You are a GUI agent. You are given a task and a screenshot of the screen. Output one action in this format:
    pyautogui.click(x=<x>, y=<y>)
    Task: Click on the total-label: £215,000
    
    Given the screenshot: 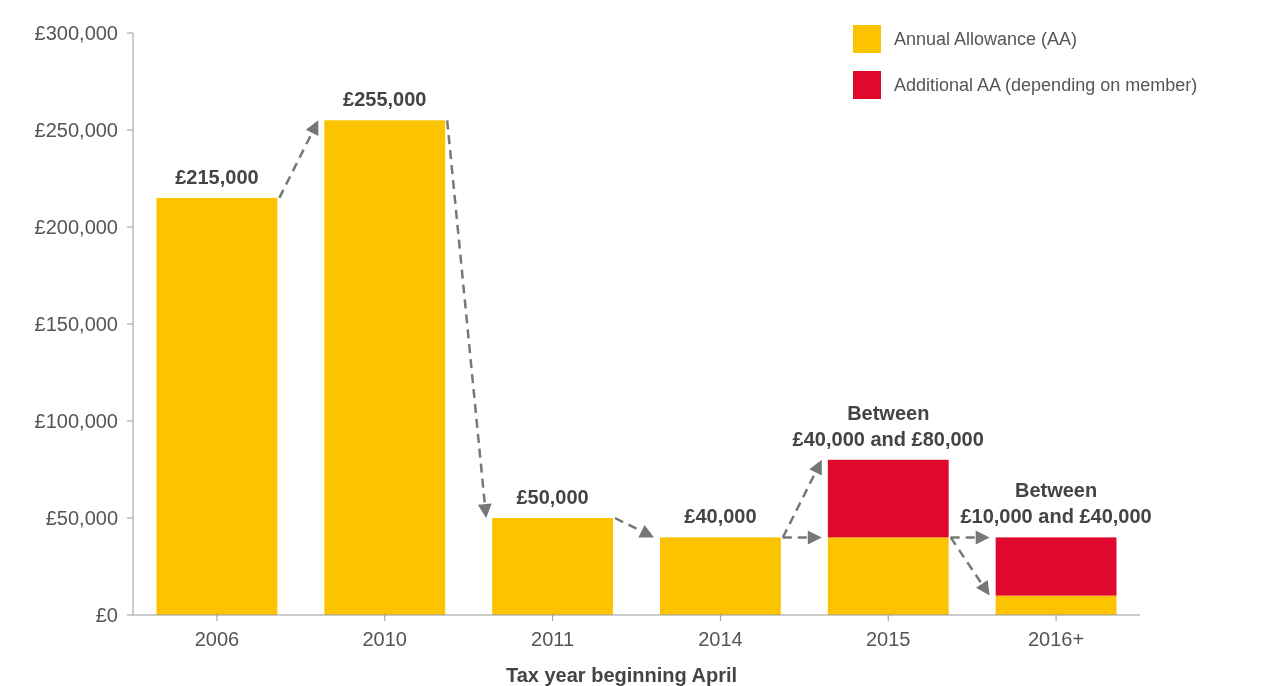 What is the action you would take?
    pyautogui.click(x=217, y=176)
    